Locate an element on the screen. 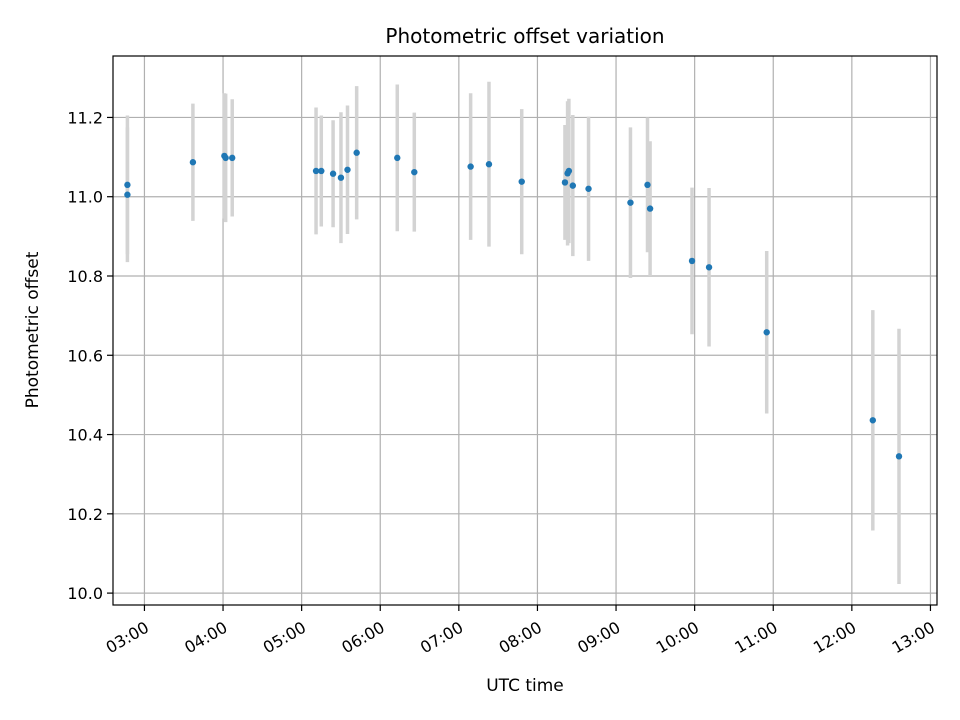  y-tick-label: 10.6 is located at coordinates (85, 355).